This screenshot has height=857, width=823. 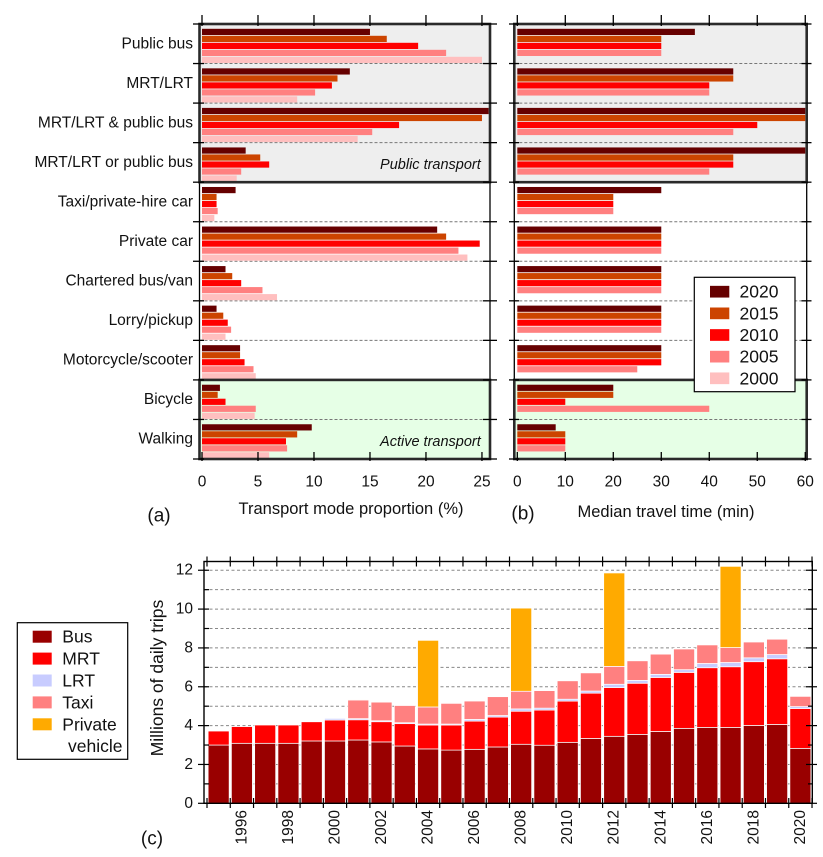 I want to click on bar-private-car-2005, so click(x=330, y=250).